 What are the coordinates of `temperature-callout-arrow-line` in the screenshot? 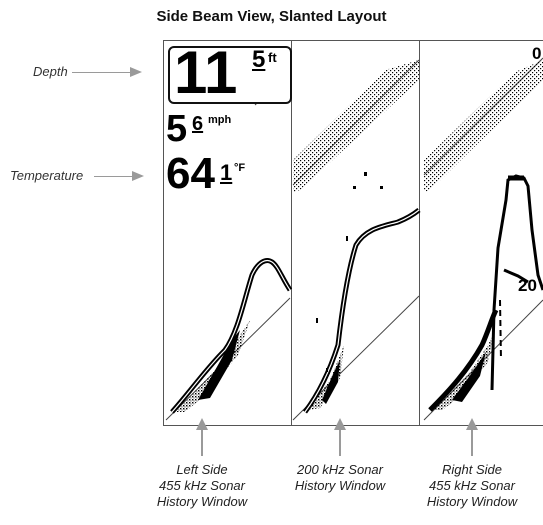 It's located at (114, 176).